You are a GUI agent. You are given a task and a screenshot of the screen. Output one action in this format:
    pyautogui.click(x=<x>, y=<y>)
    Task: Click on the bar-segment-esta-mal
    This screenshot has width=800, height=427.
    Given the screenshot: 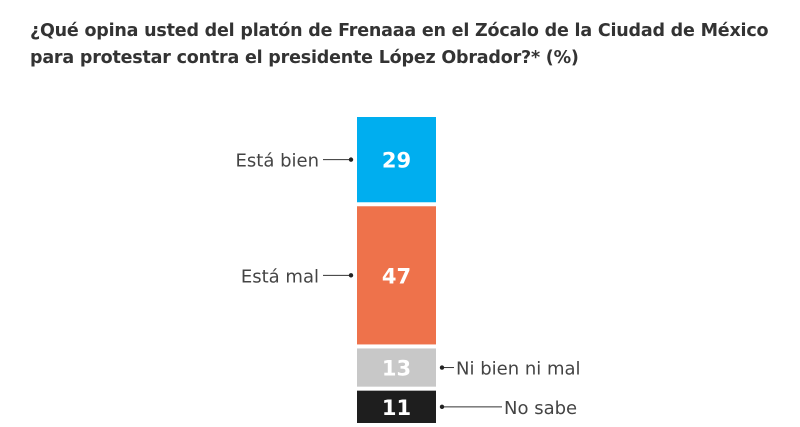 What is the action you would take?
    pyautogui.click(x=396, y=275)
    